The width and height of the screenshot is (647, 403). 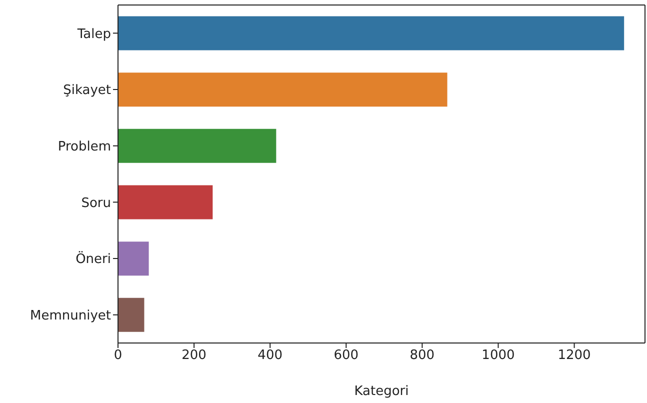 What do you see at coordinates (70, 316) in the screenshot?
I see `y-tick-label: Memnuniyet` at bounding box center [70, 316].